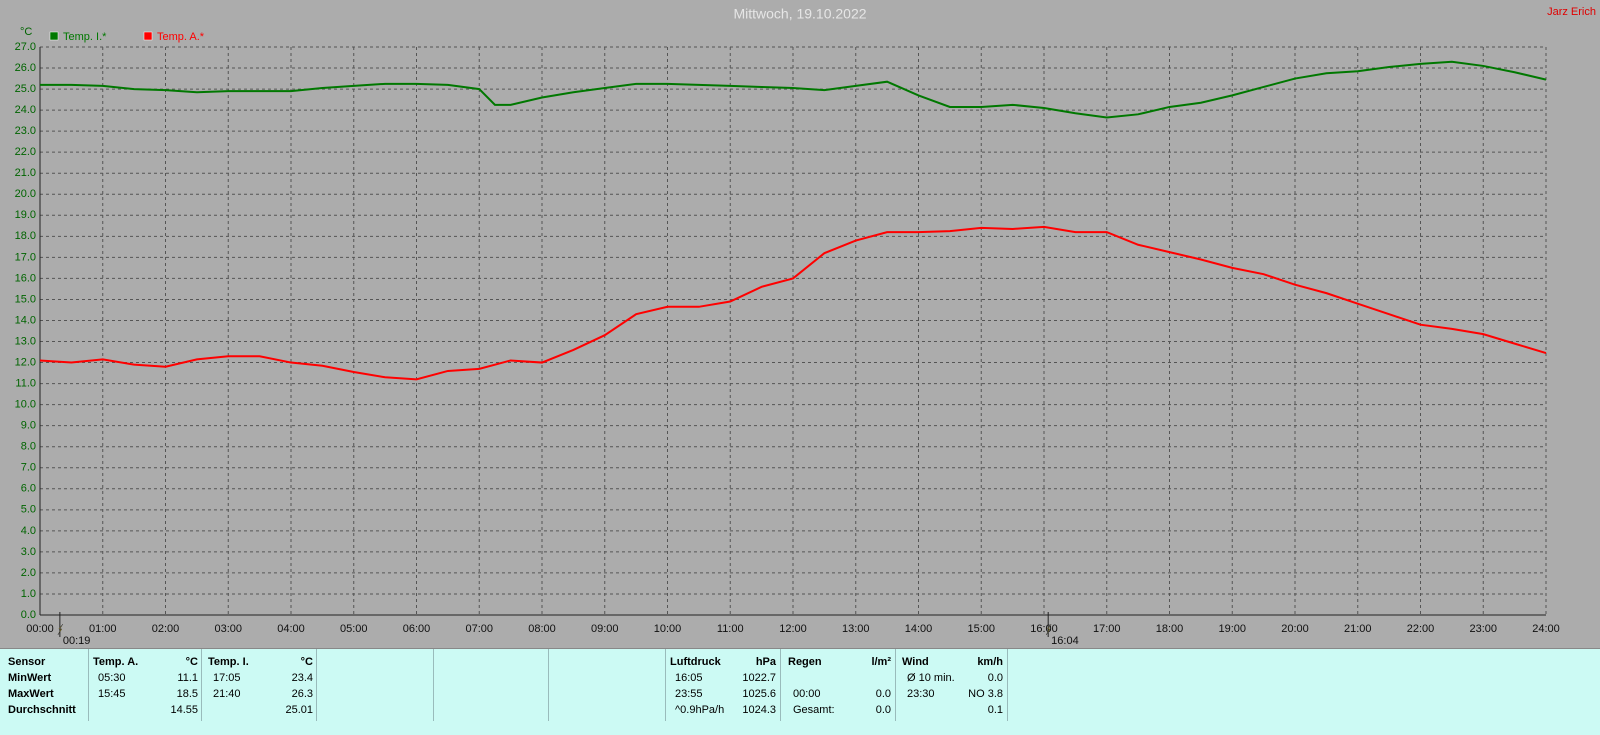 The width and height of the screenshot is (1600, 735). What do you see at coordinates (881, 662) in the screenshot?
I see `table-cell: l/m²` at bounding box center [881, 662].